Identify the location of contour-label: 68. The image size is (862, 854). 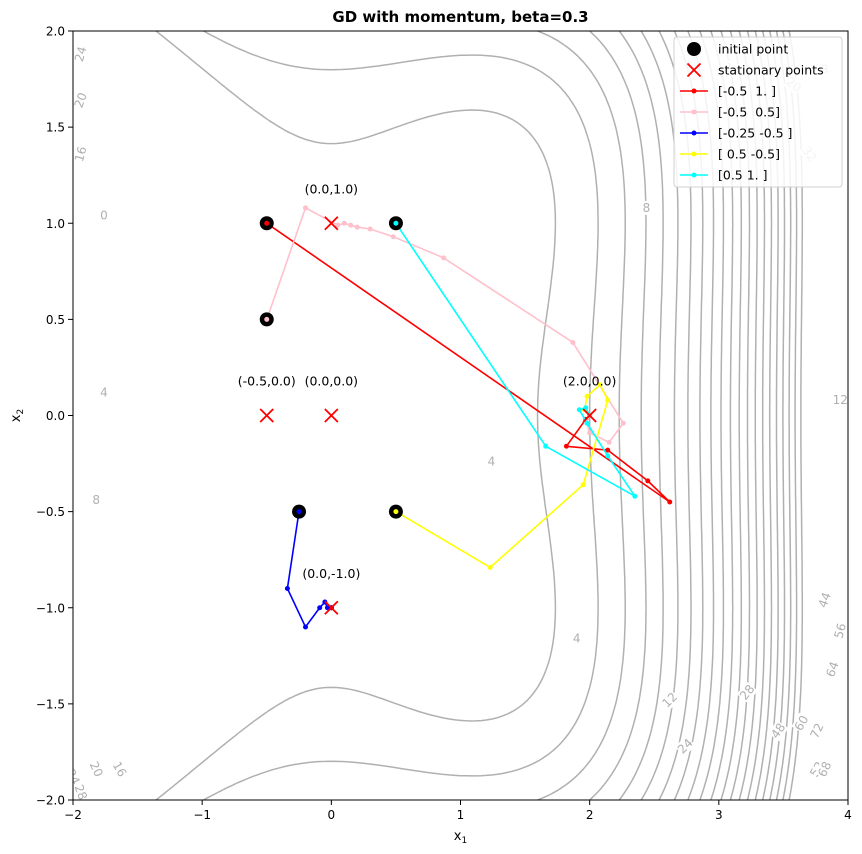
(824, 769).